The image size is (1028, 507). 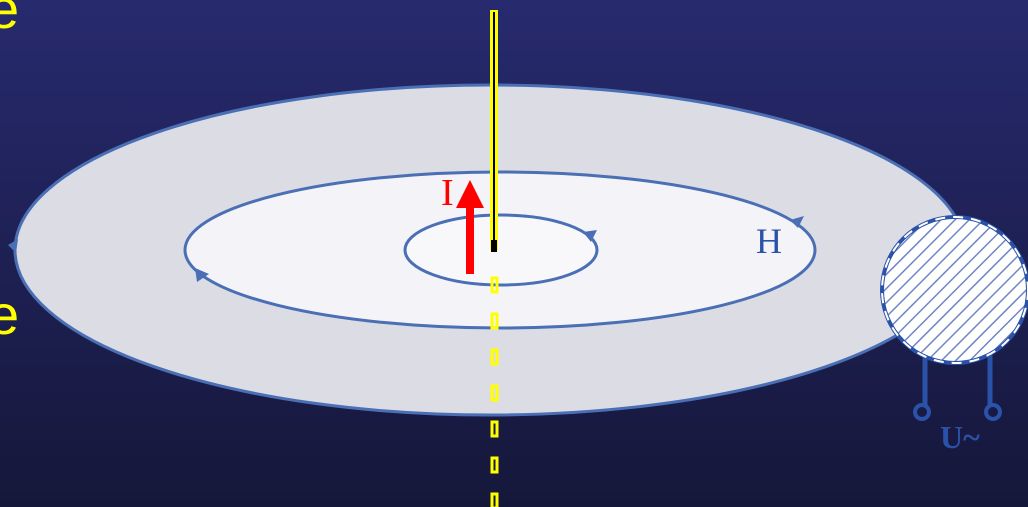 I want to click on field-label: H, so click(x=769, y=241).